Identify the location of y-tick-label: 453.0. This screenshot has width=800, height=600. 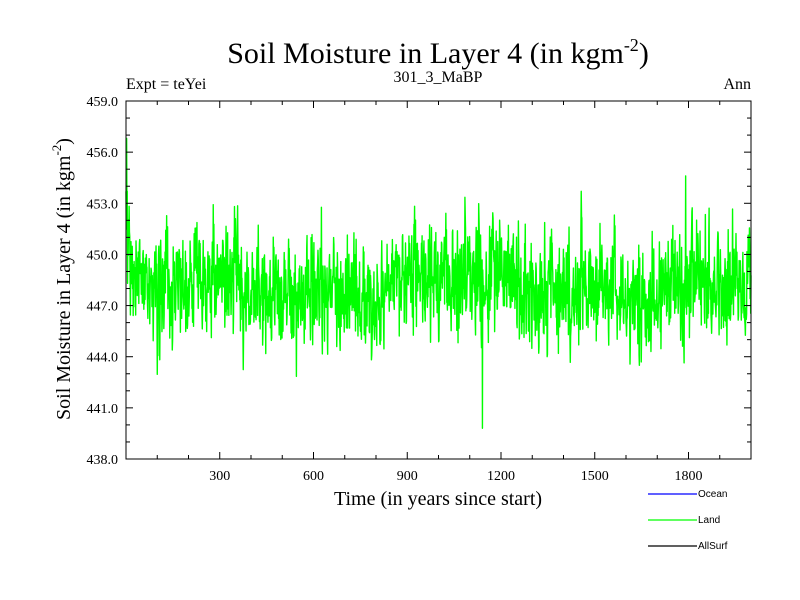
(103, 204).